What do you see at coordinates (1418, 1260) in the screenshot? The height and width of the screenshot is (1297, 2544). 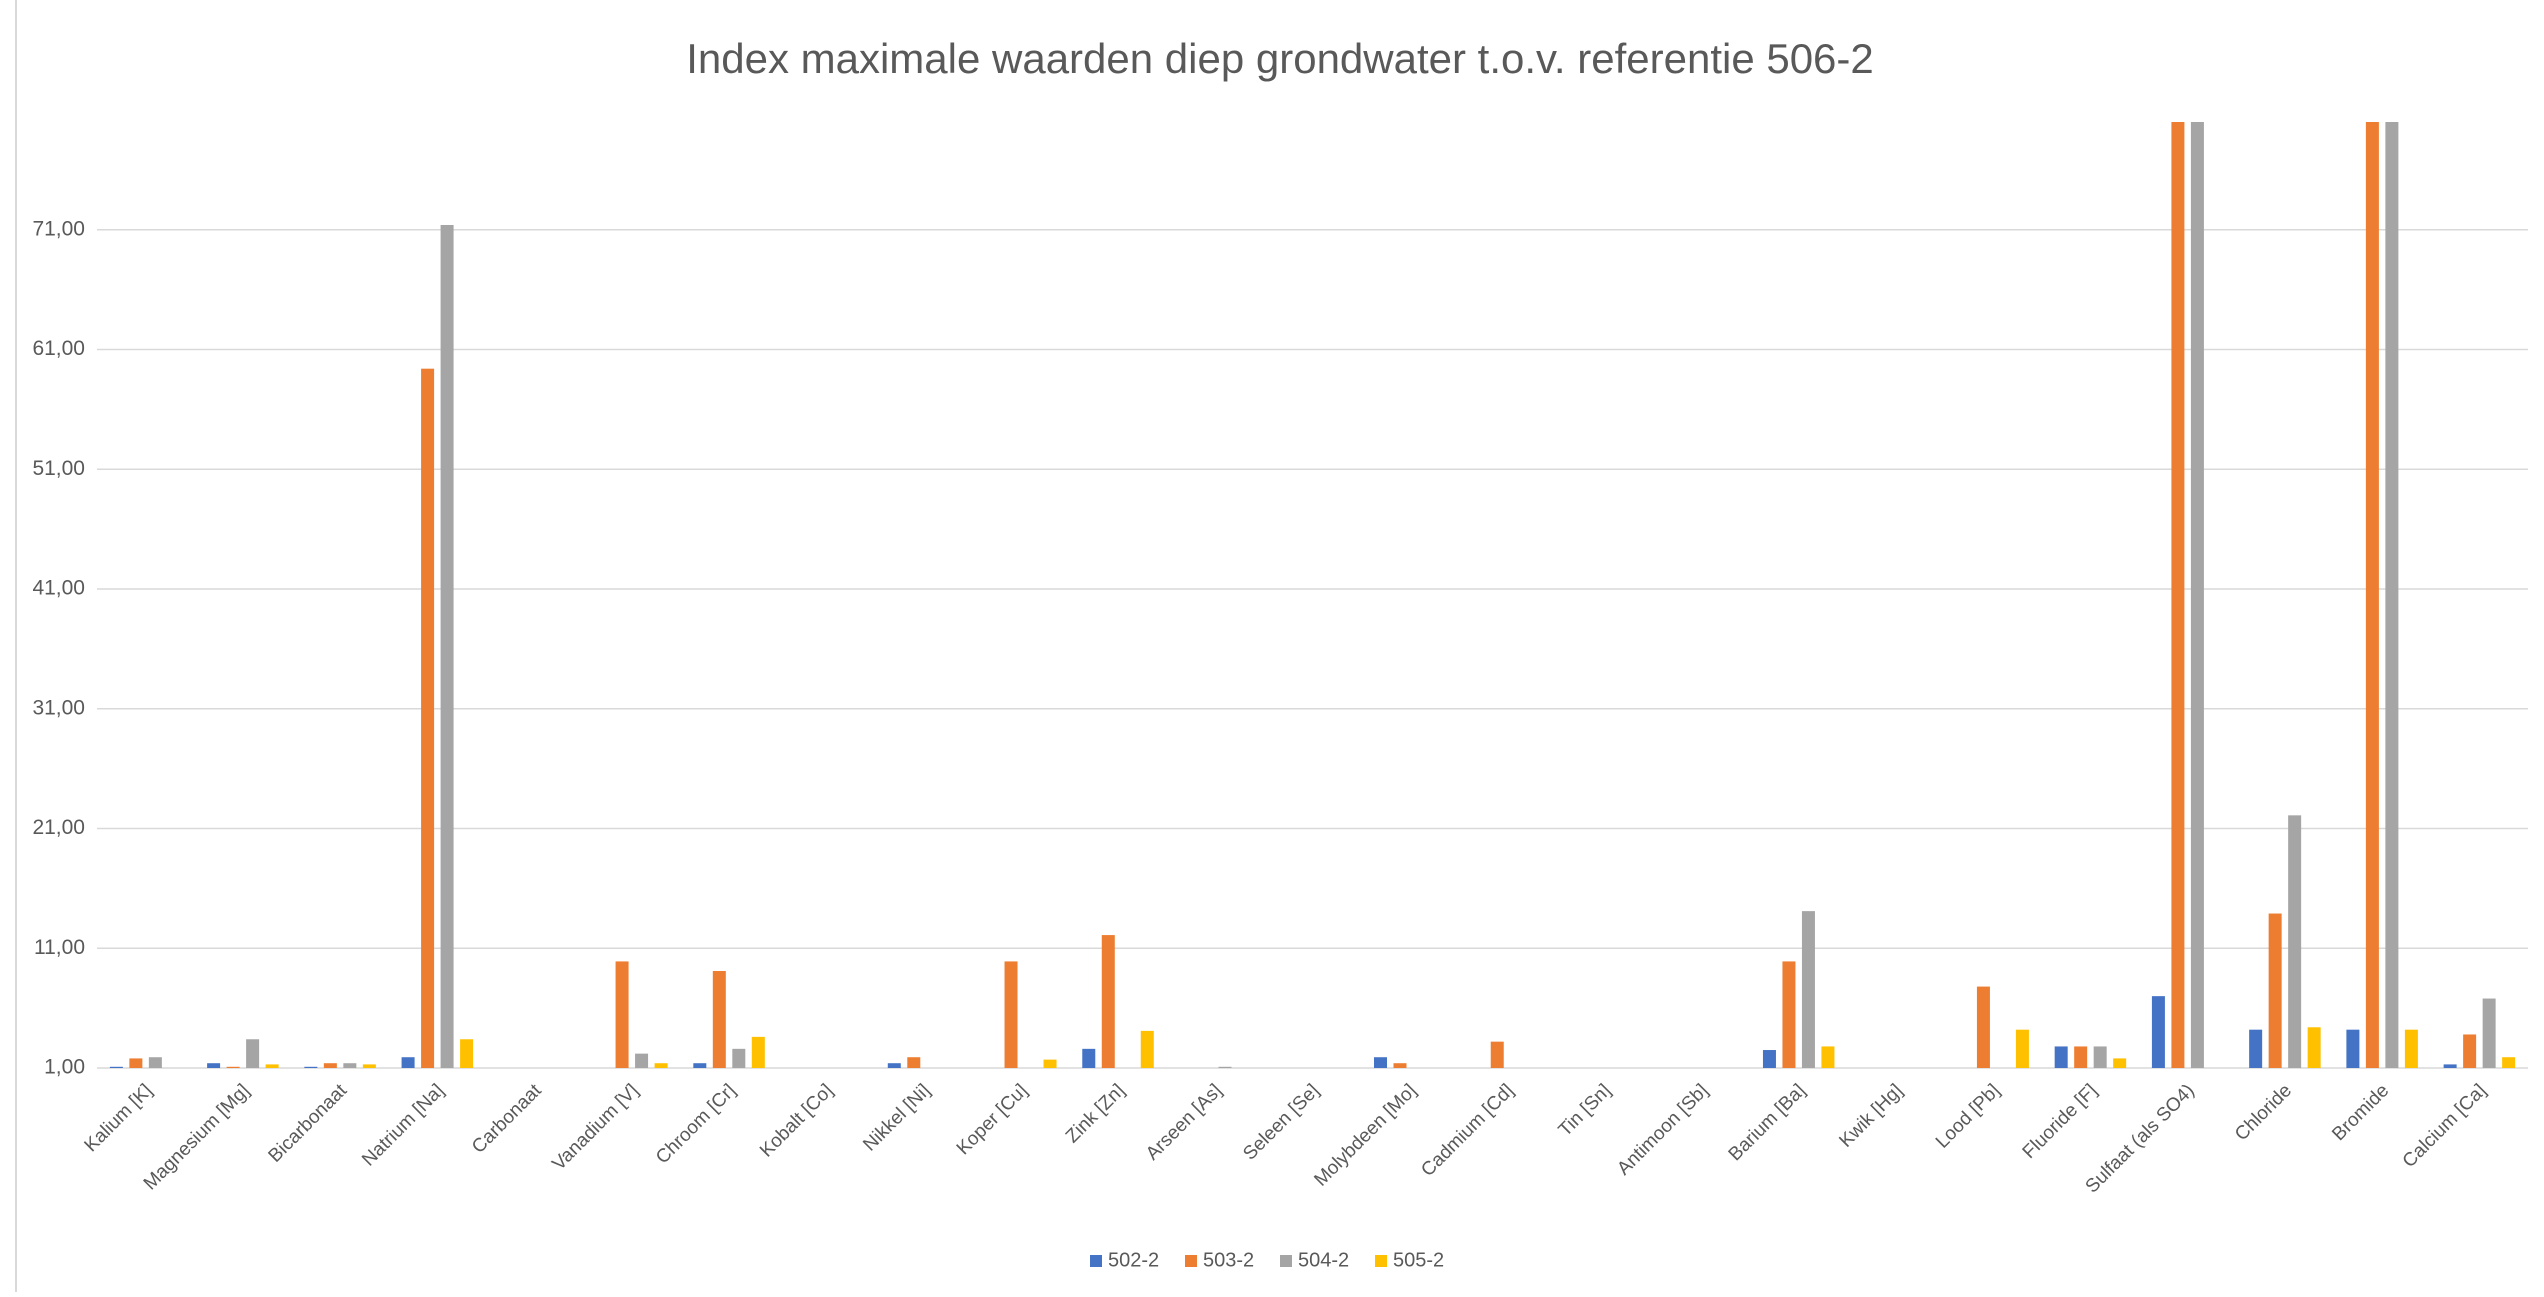 I see `legend-label: 505-2` at bounding box center [1418, 1260].